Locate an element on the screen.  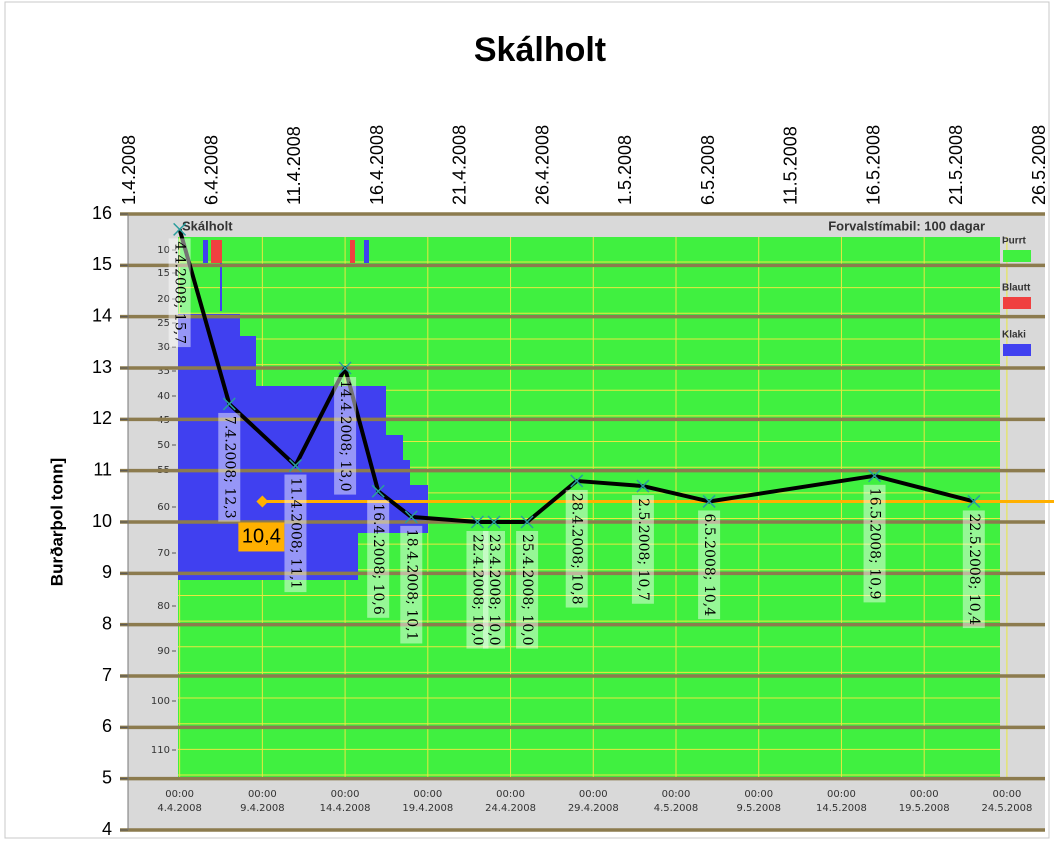
data-label: 18.4.2008; 10,1 is located at coordinates (411, 584).